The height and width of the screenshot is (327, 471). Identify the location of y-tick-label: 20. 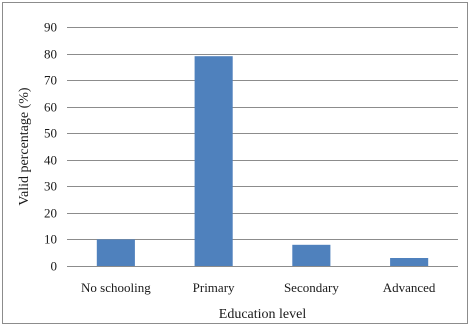
(50, 213).